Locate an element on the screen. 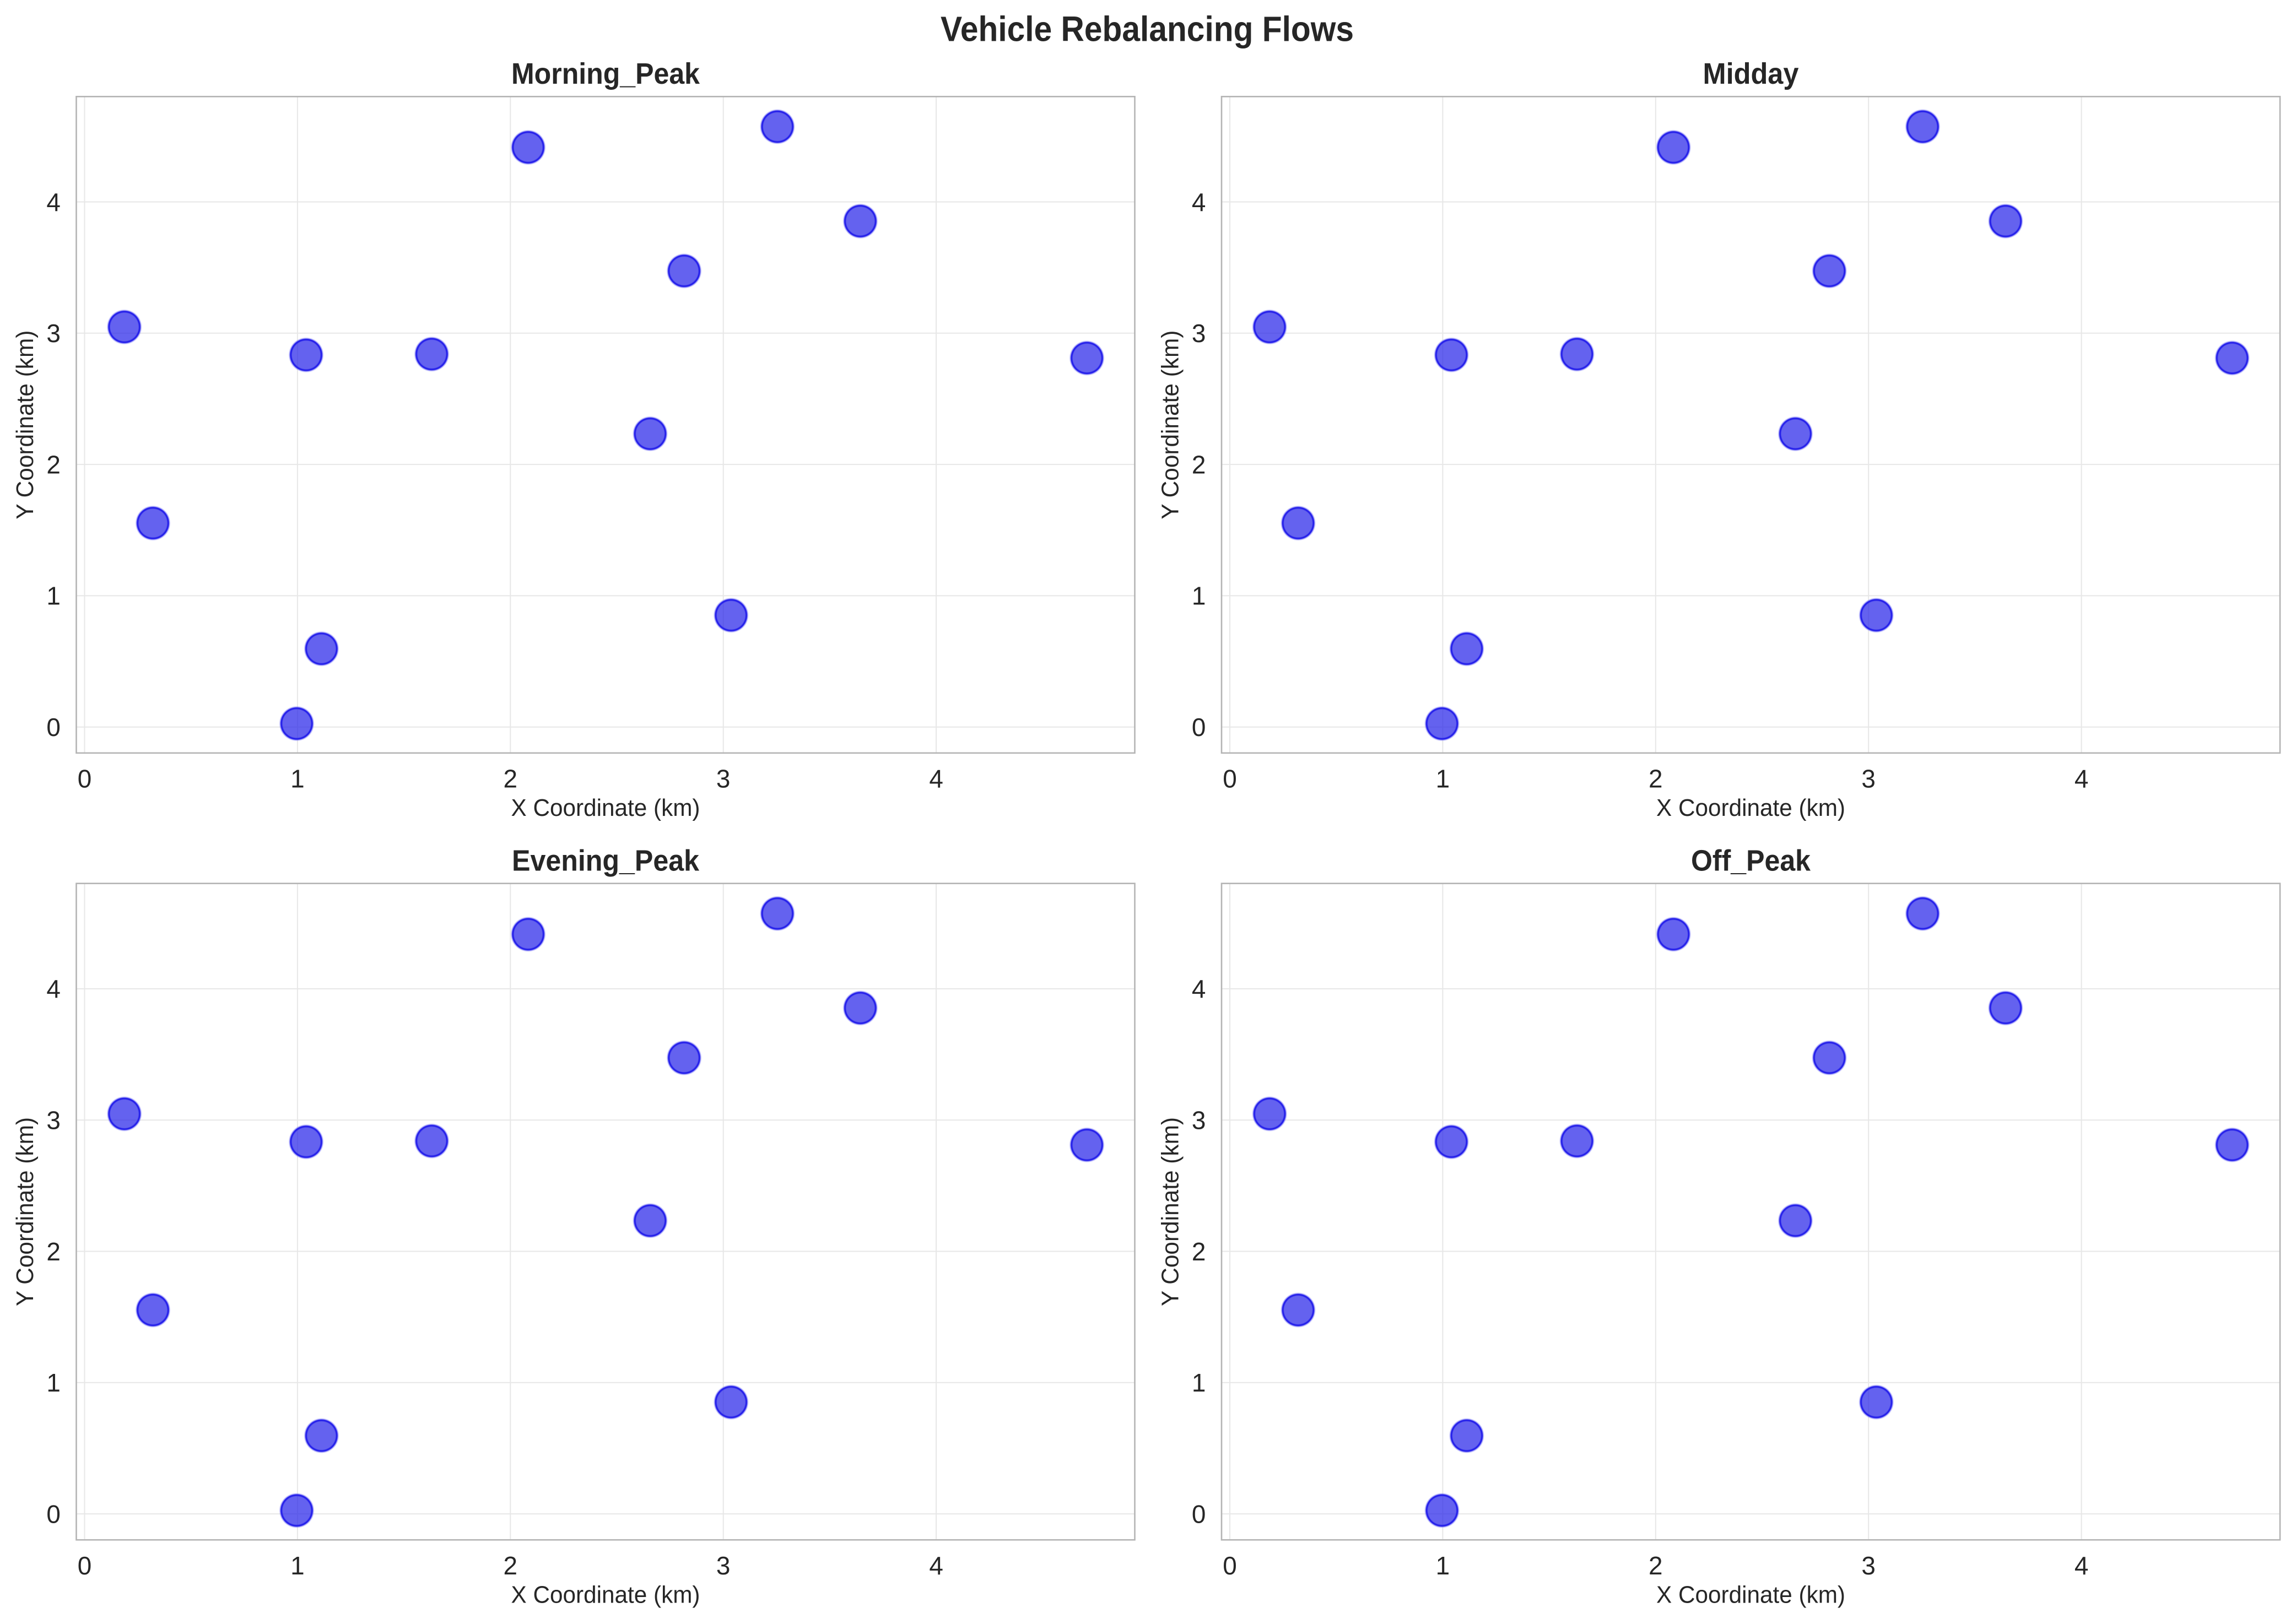 The image size is (2296, 1624). svg-text: Off_Peak is located at coordinates (1751, 862).